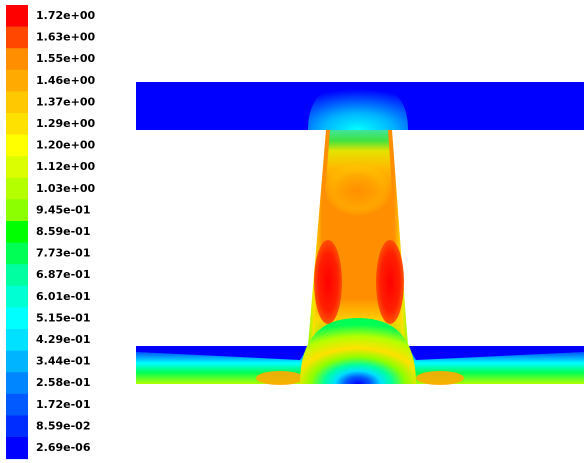 The width and height of the screenshot is (586, 463). I want to click on legend-label: 4.29e-01, so click(63, 339).